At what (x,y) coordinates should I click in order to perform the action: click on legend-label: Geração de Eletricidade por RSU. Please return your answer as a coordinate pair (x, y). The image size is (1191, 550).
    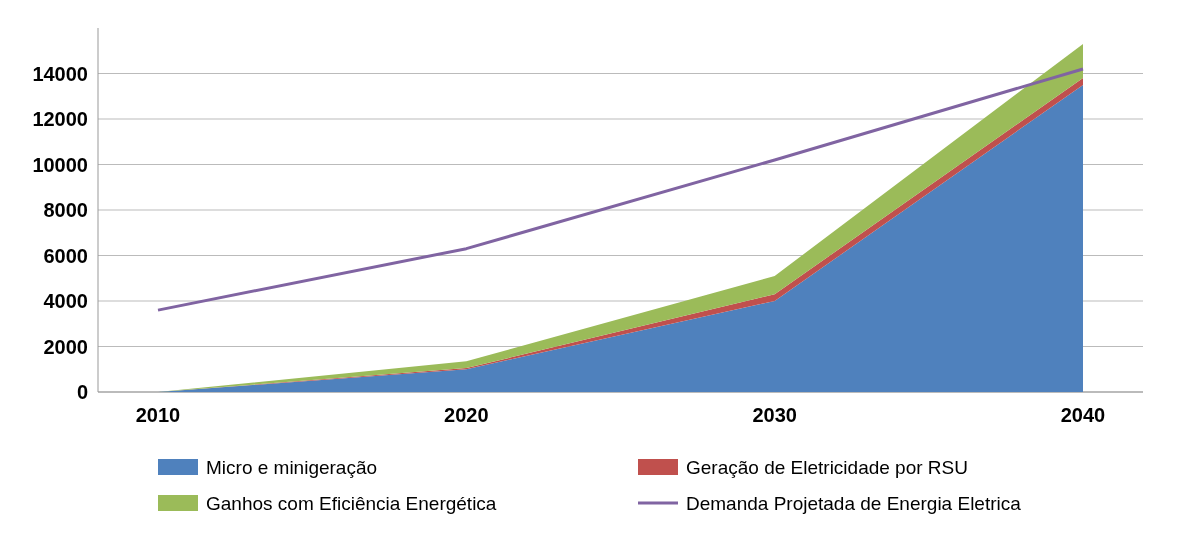
    Looking at the image, I should click on (827, 467).